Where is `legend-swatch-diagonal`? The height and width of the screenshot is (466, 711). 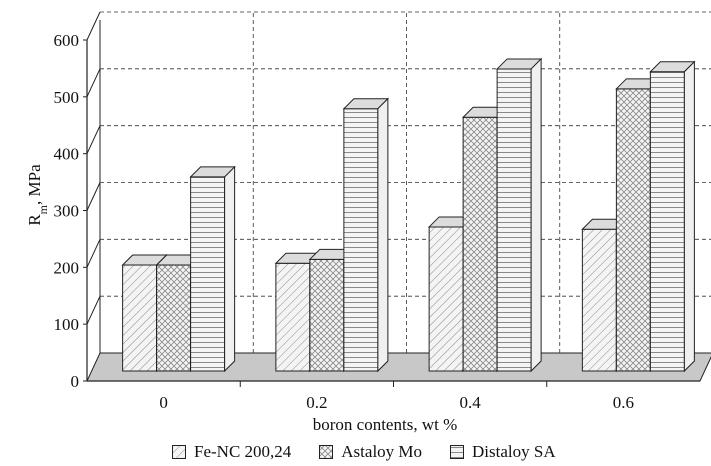 legend-swatch-diagonal is located at coordinates (179, 452).